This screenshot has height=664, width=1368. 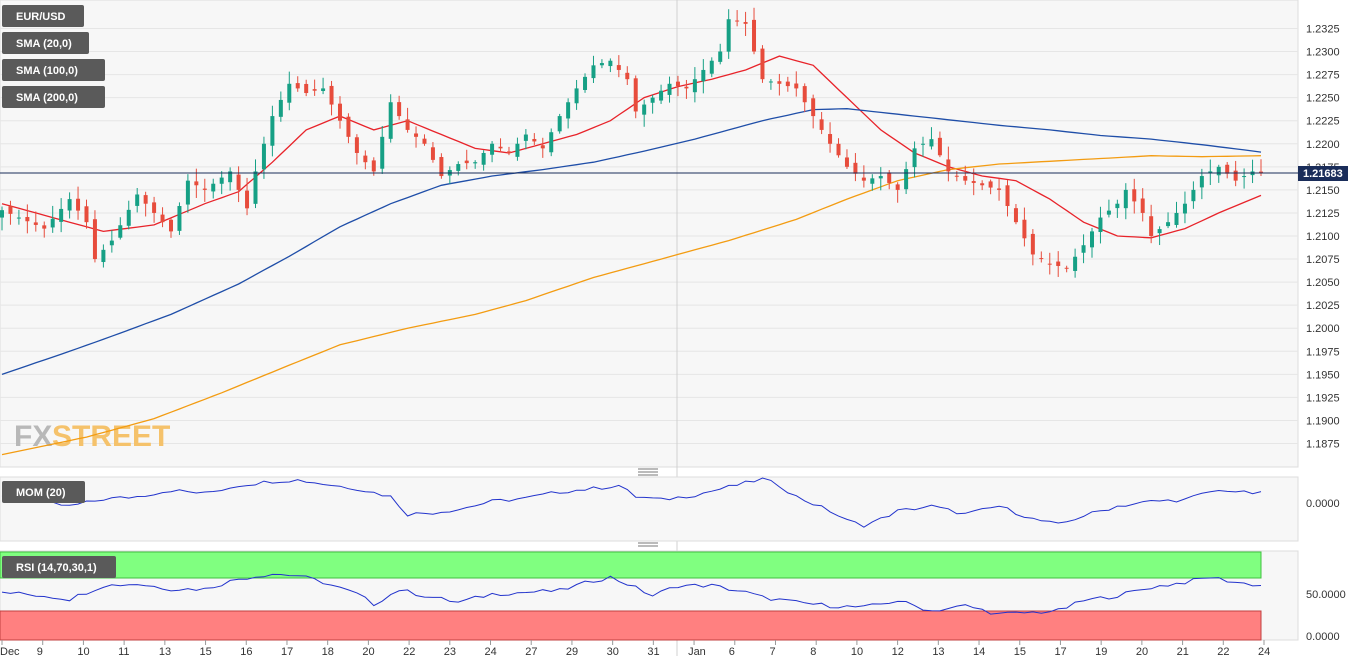 I want to click on price-tick-label: 1.2125, so click(x=1323, y=214).